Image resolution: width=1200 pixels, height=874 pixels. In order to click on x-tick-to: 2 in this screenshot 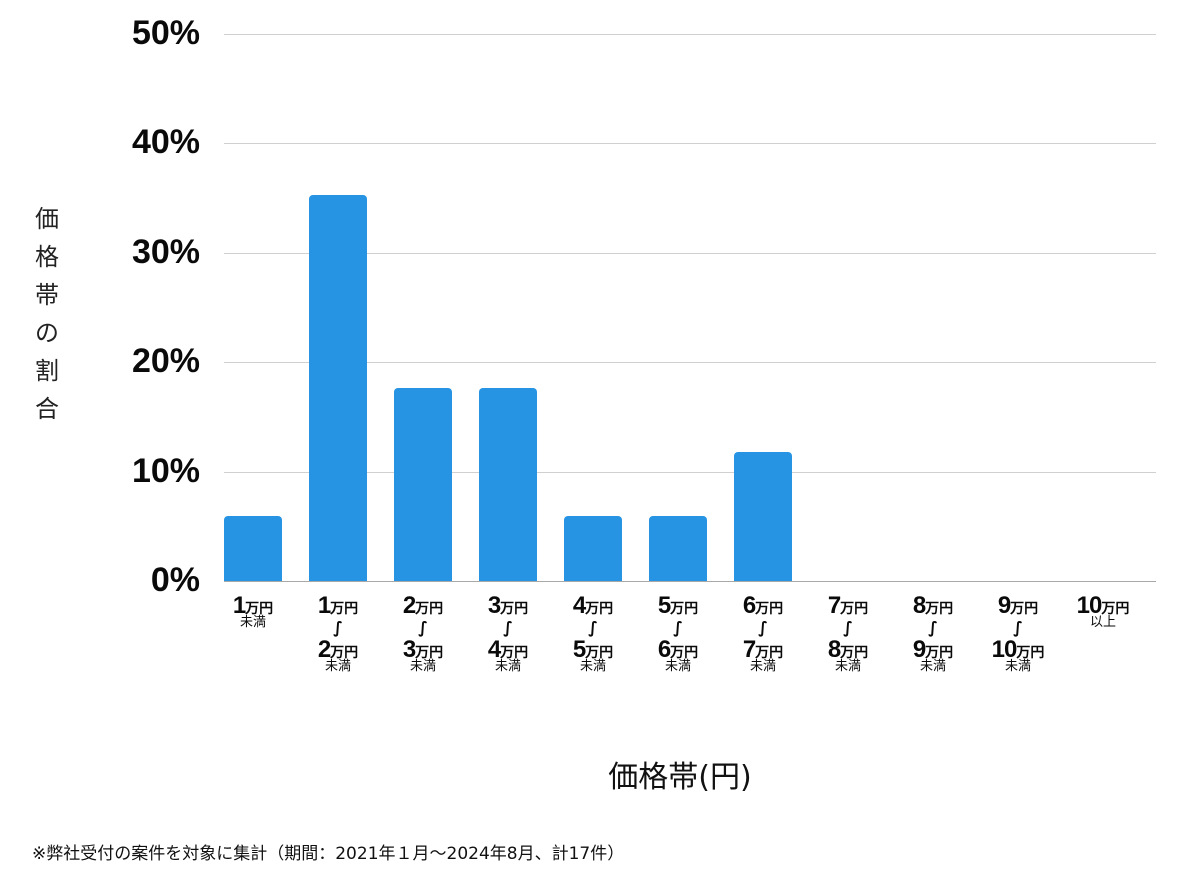, I will do `click(324, 649)`.